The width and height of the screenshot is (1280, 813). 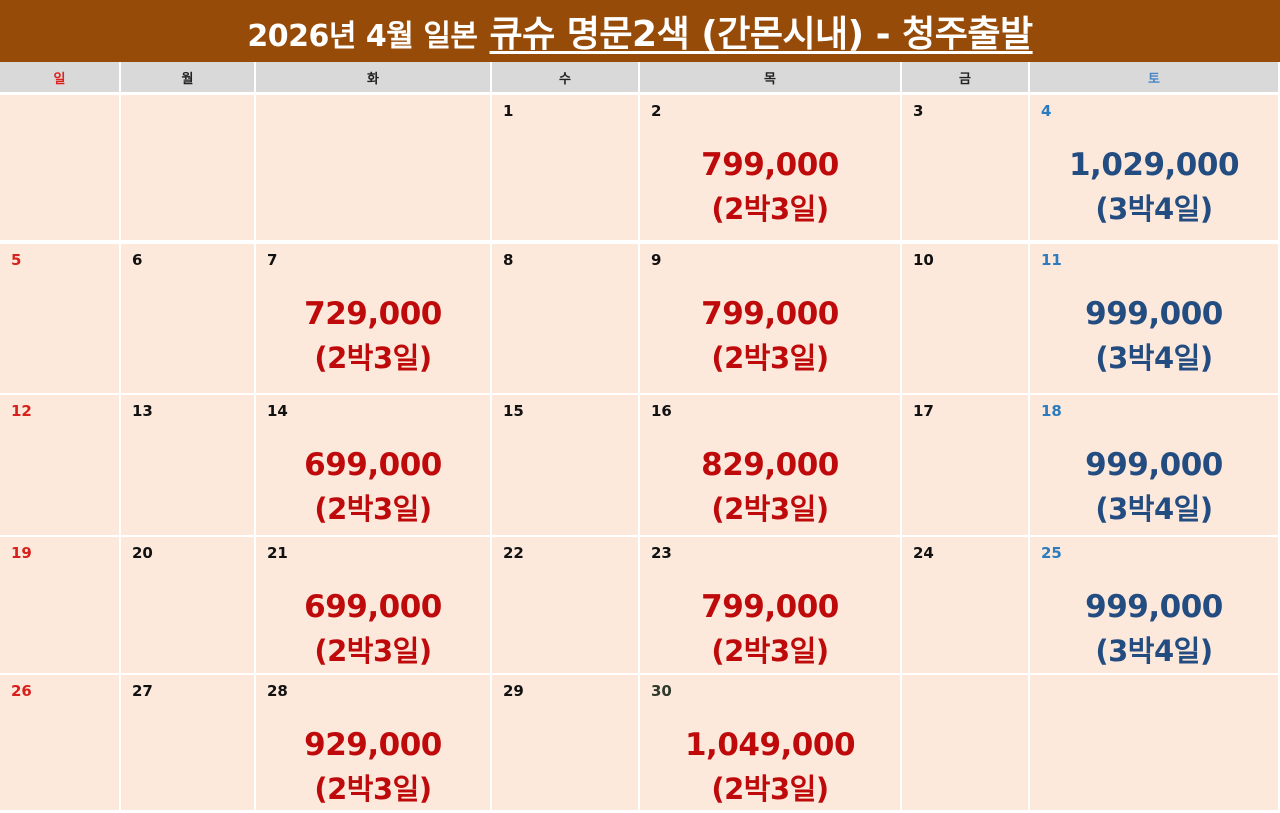 What do you see at coordinates (508, 111) in the screenshot?
I see `day-number: 1` at bounding box center [508, 111].